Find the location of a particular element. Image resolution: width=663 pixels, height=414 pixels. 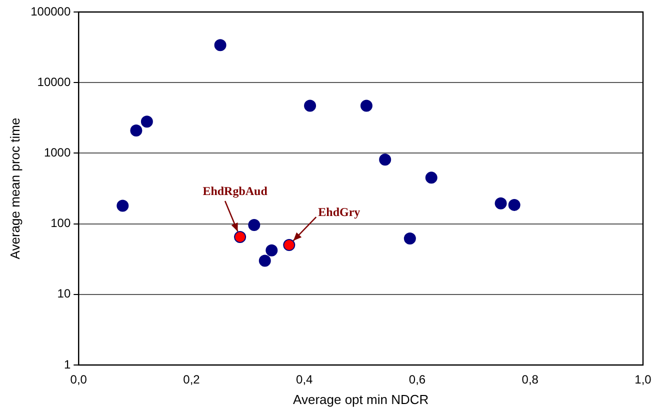

y-tick-label: 100000 is located at coordinates (50, 11).